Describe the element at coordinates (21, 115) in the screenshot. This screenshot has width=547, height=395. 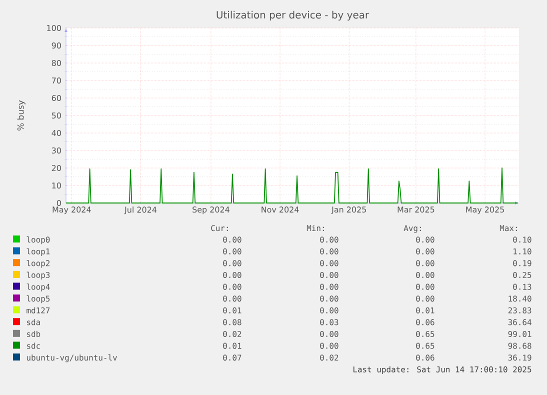
I see `y-axis-title: % busy` at that location.